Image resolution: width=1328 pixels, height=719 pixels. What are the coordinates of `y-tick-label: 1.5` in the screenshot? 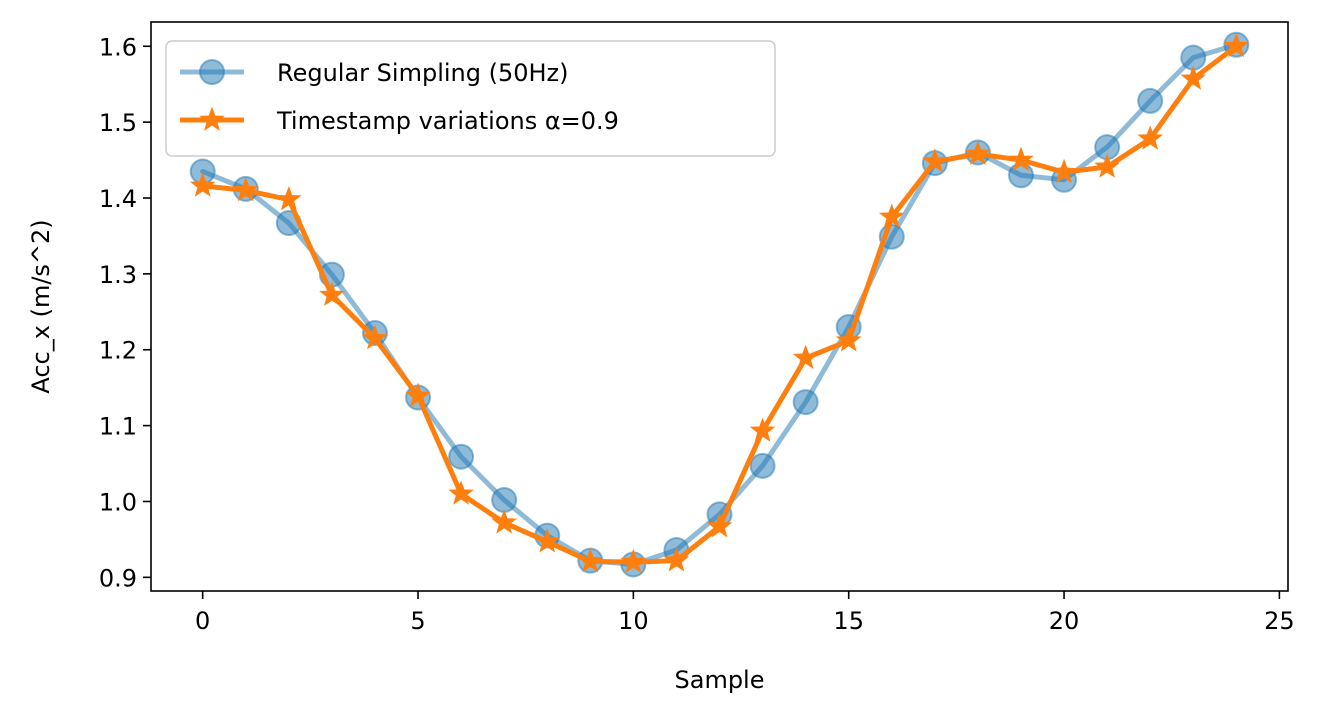 It's located at (118, 123).